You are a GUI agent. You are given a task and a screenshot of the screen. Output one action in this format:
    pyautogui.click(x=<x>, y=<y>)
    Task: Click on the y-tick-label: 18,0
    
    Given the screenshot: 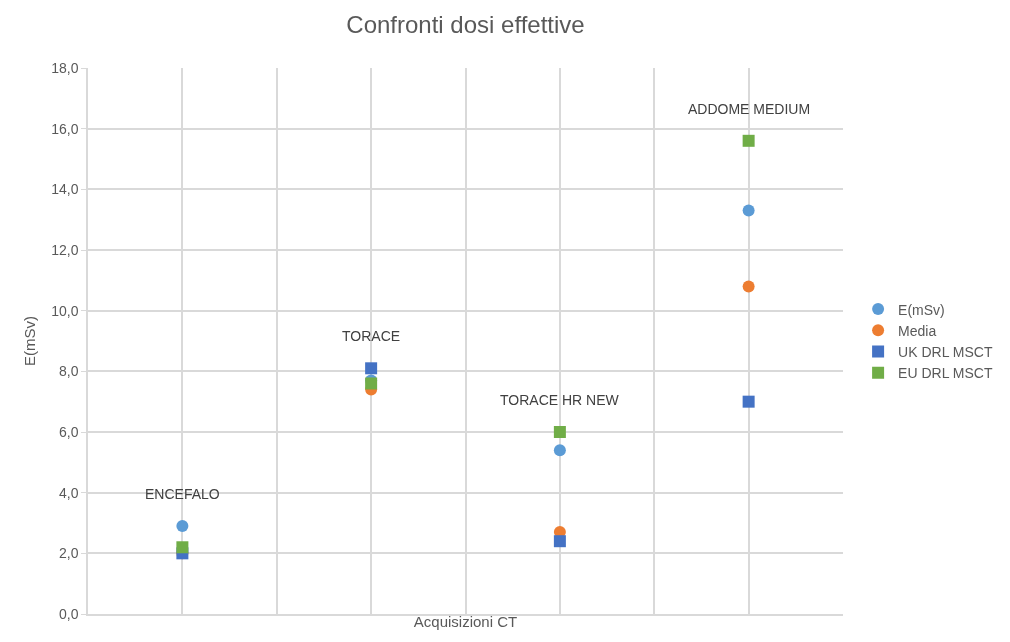 What is the action you would take?
    pyautogui.click(x=65, y=67)
    